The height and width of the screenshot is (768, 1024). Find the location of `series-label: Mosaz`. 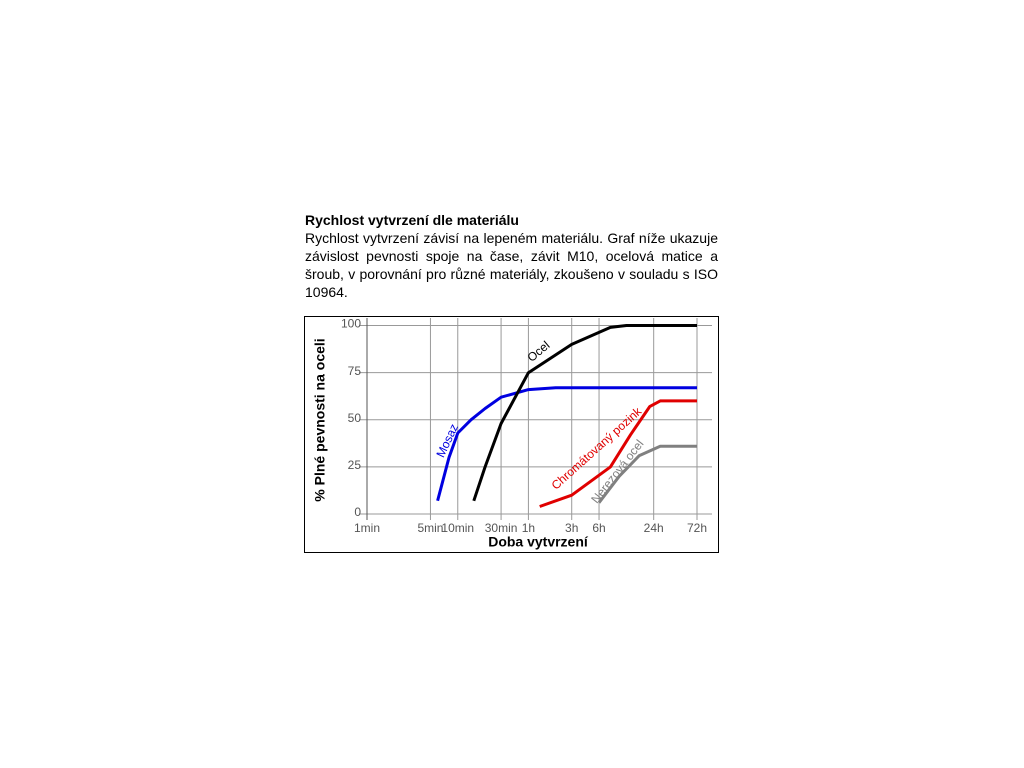

series-label: Mosaz is located at coordinates (447, 441).